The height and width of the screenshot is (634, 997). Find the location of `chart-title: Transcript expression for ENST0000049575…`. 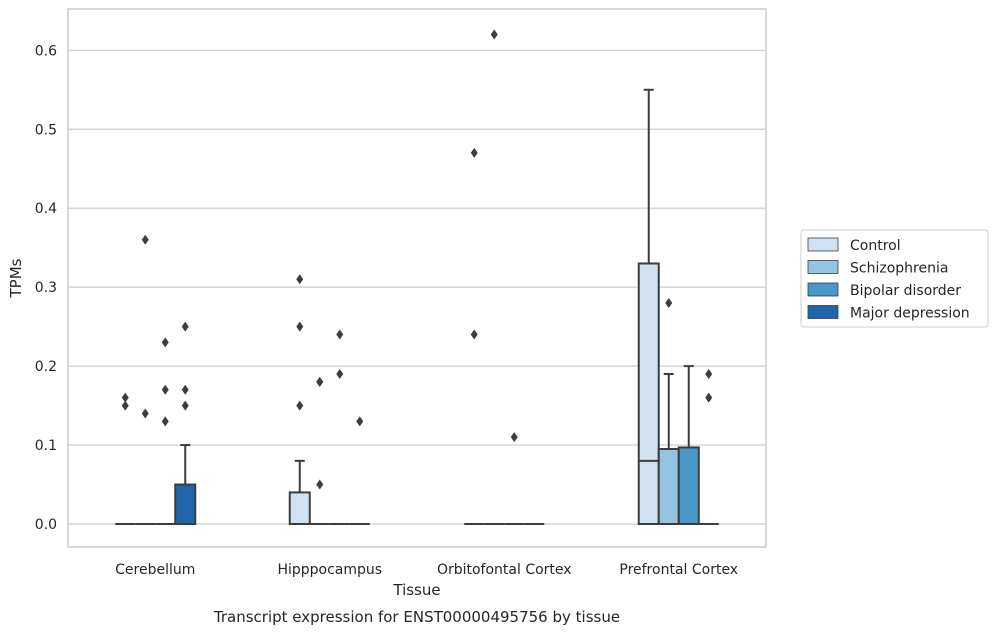

chart-title: Transcript expression for ENST0000049575… is located at coordinates (416, 617).